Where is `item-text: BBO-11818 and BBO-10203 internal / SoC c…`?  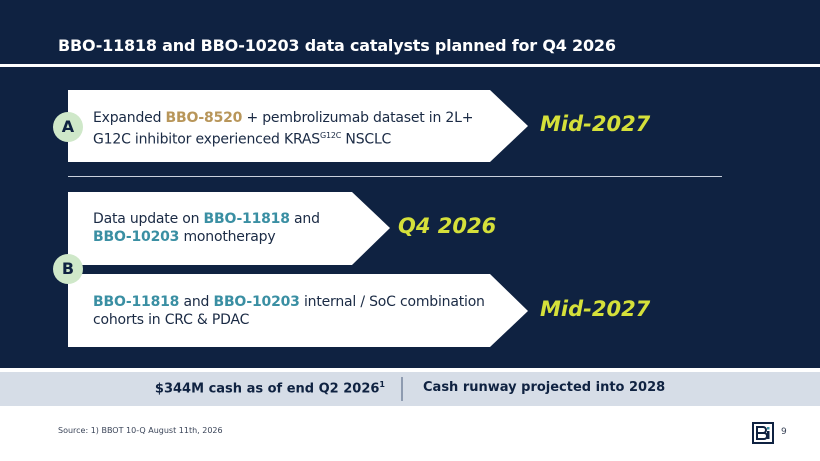
item-text: BBO-11818 and BBO-10203 internal / SoC c… is located at coordinates (293, 311).